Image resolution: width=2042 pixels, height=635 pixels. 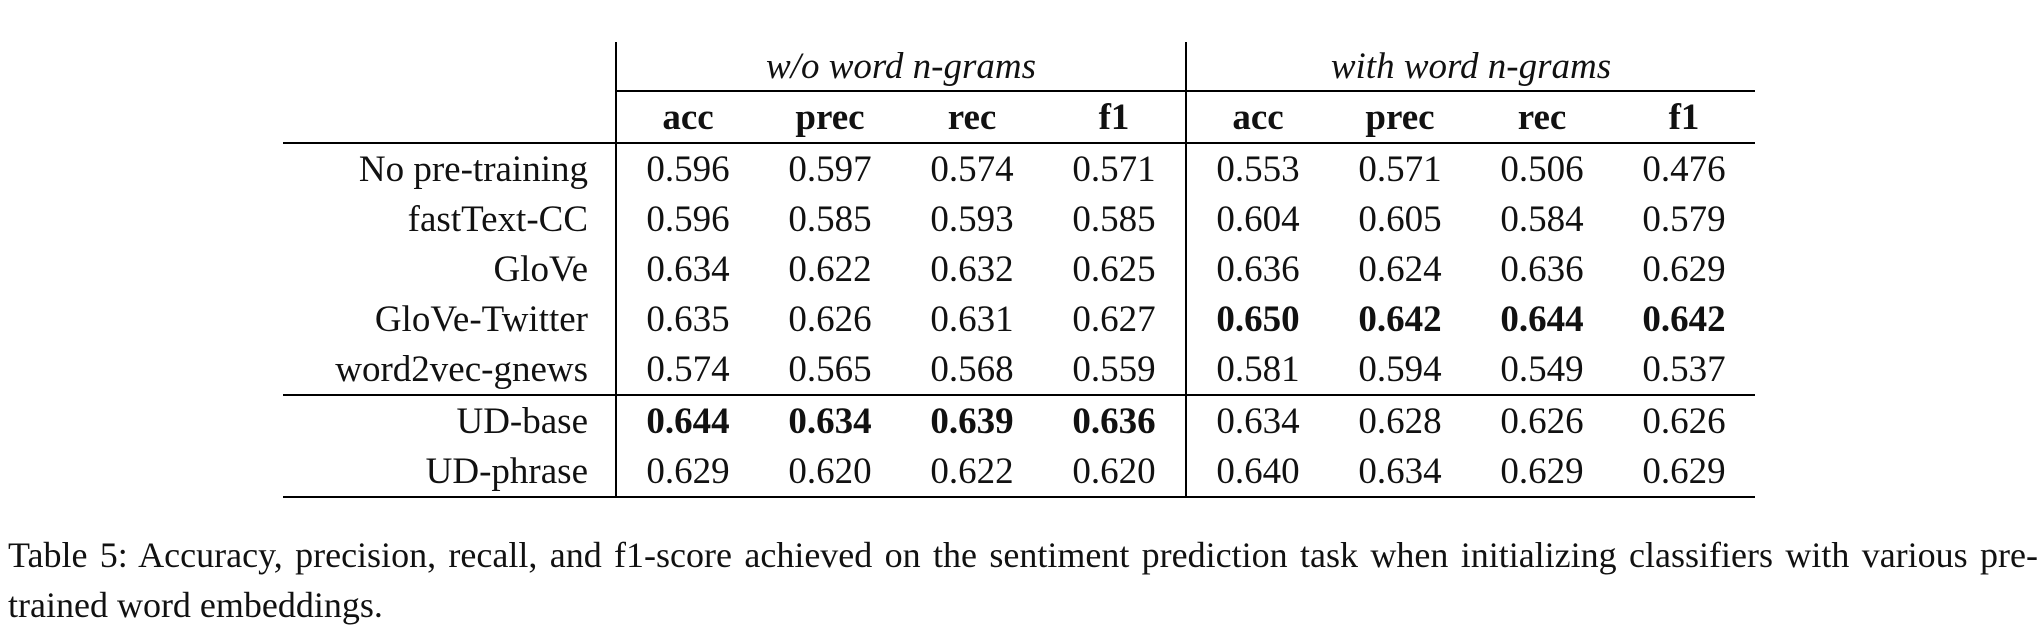 I want to click on table-cell: 0.597, so click(x=830, y=168).